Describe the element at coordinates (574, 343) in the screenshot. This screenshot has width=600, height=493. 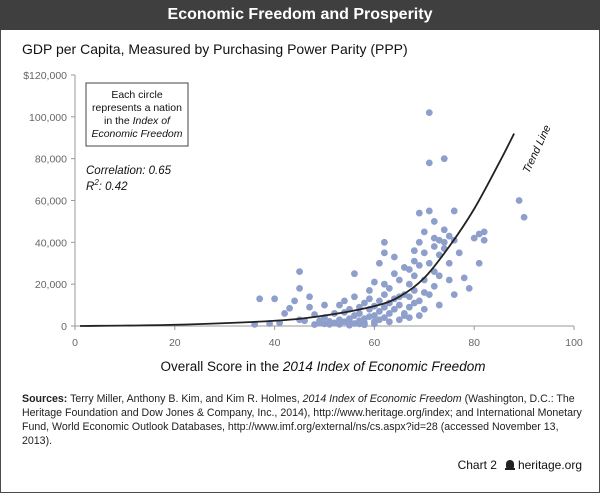
I see `x-tick-label: 100` at that location.